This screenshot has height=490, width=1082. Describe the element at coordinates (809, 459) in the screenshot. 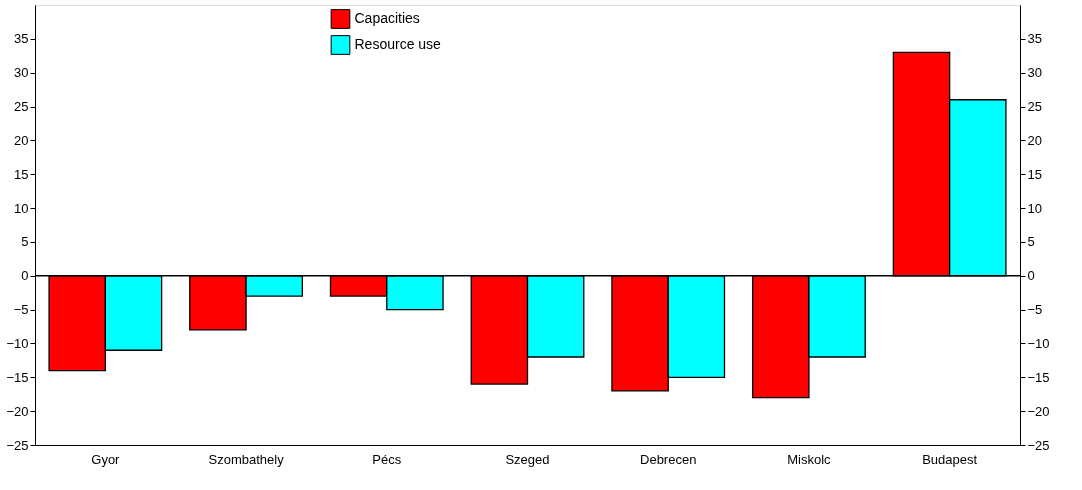

I see `x-tick-label: Miskolc` at that location.